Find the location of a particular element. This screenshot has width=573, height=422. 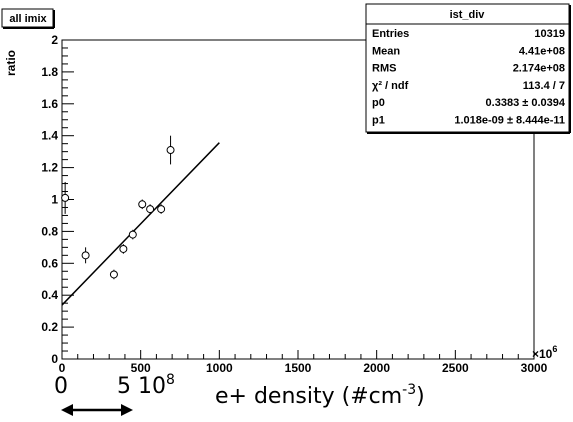

y-tick-label: 1 is located at coordinates (54, 200).